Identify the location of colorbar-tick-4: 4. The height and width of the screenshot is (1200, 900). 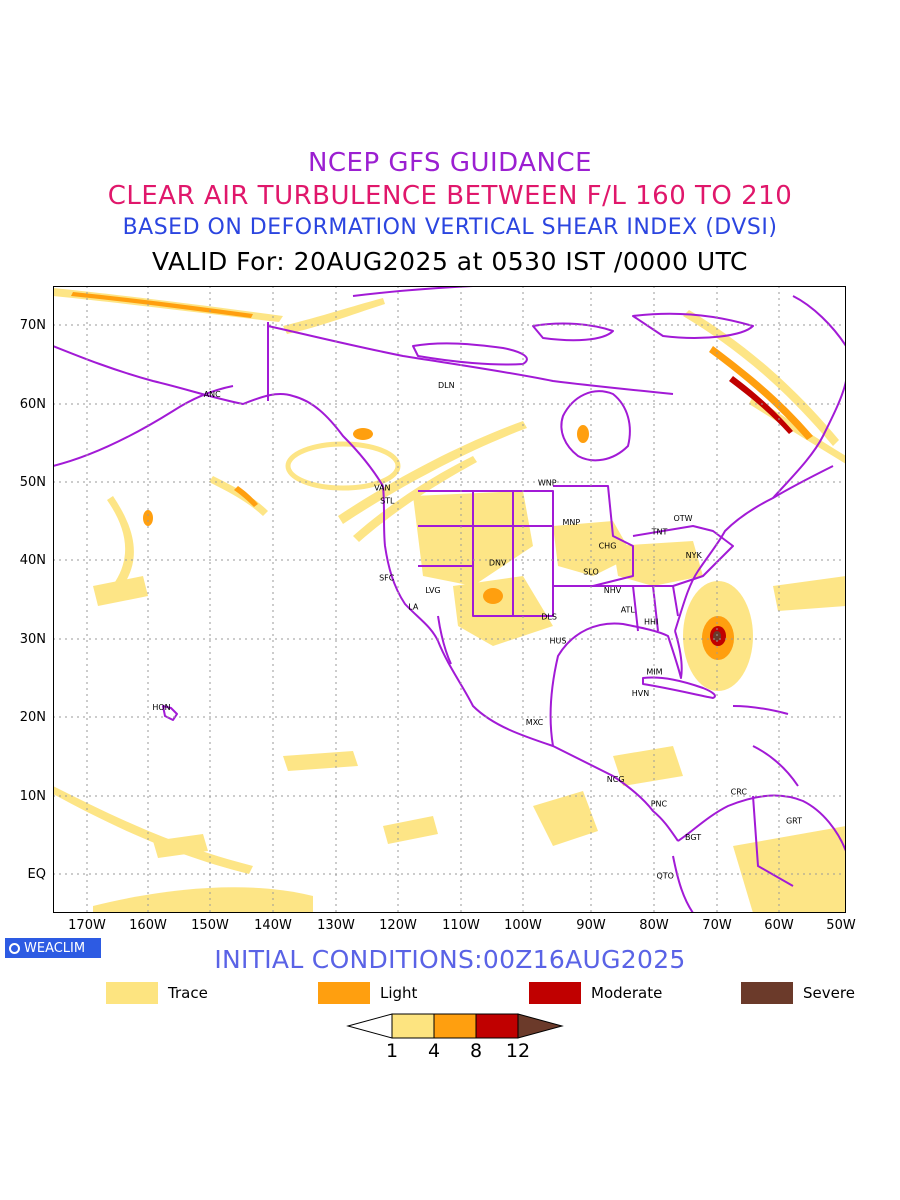
(434, 1051).